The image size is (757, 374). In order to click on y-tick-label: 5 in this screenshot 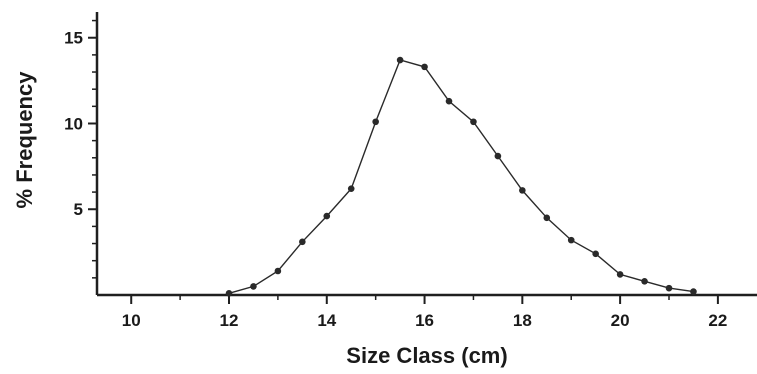, I will do `click(78, 209)`.